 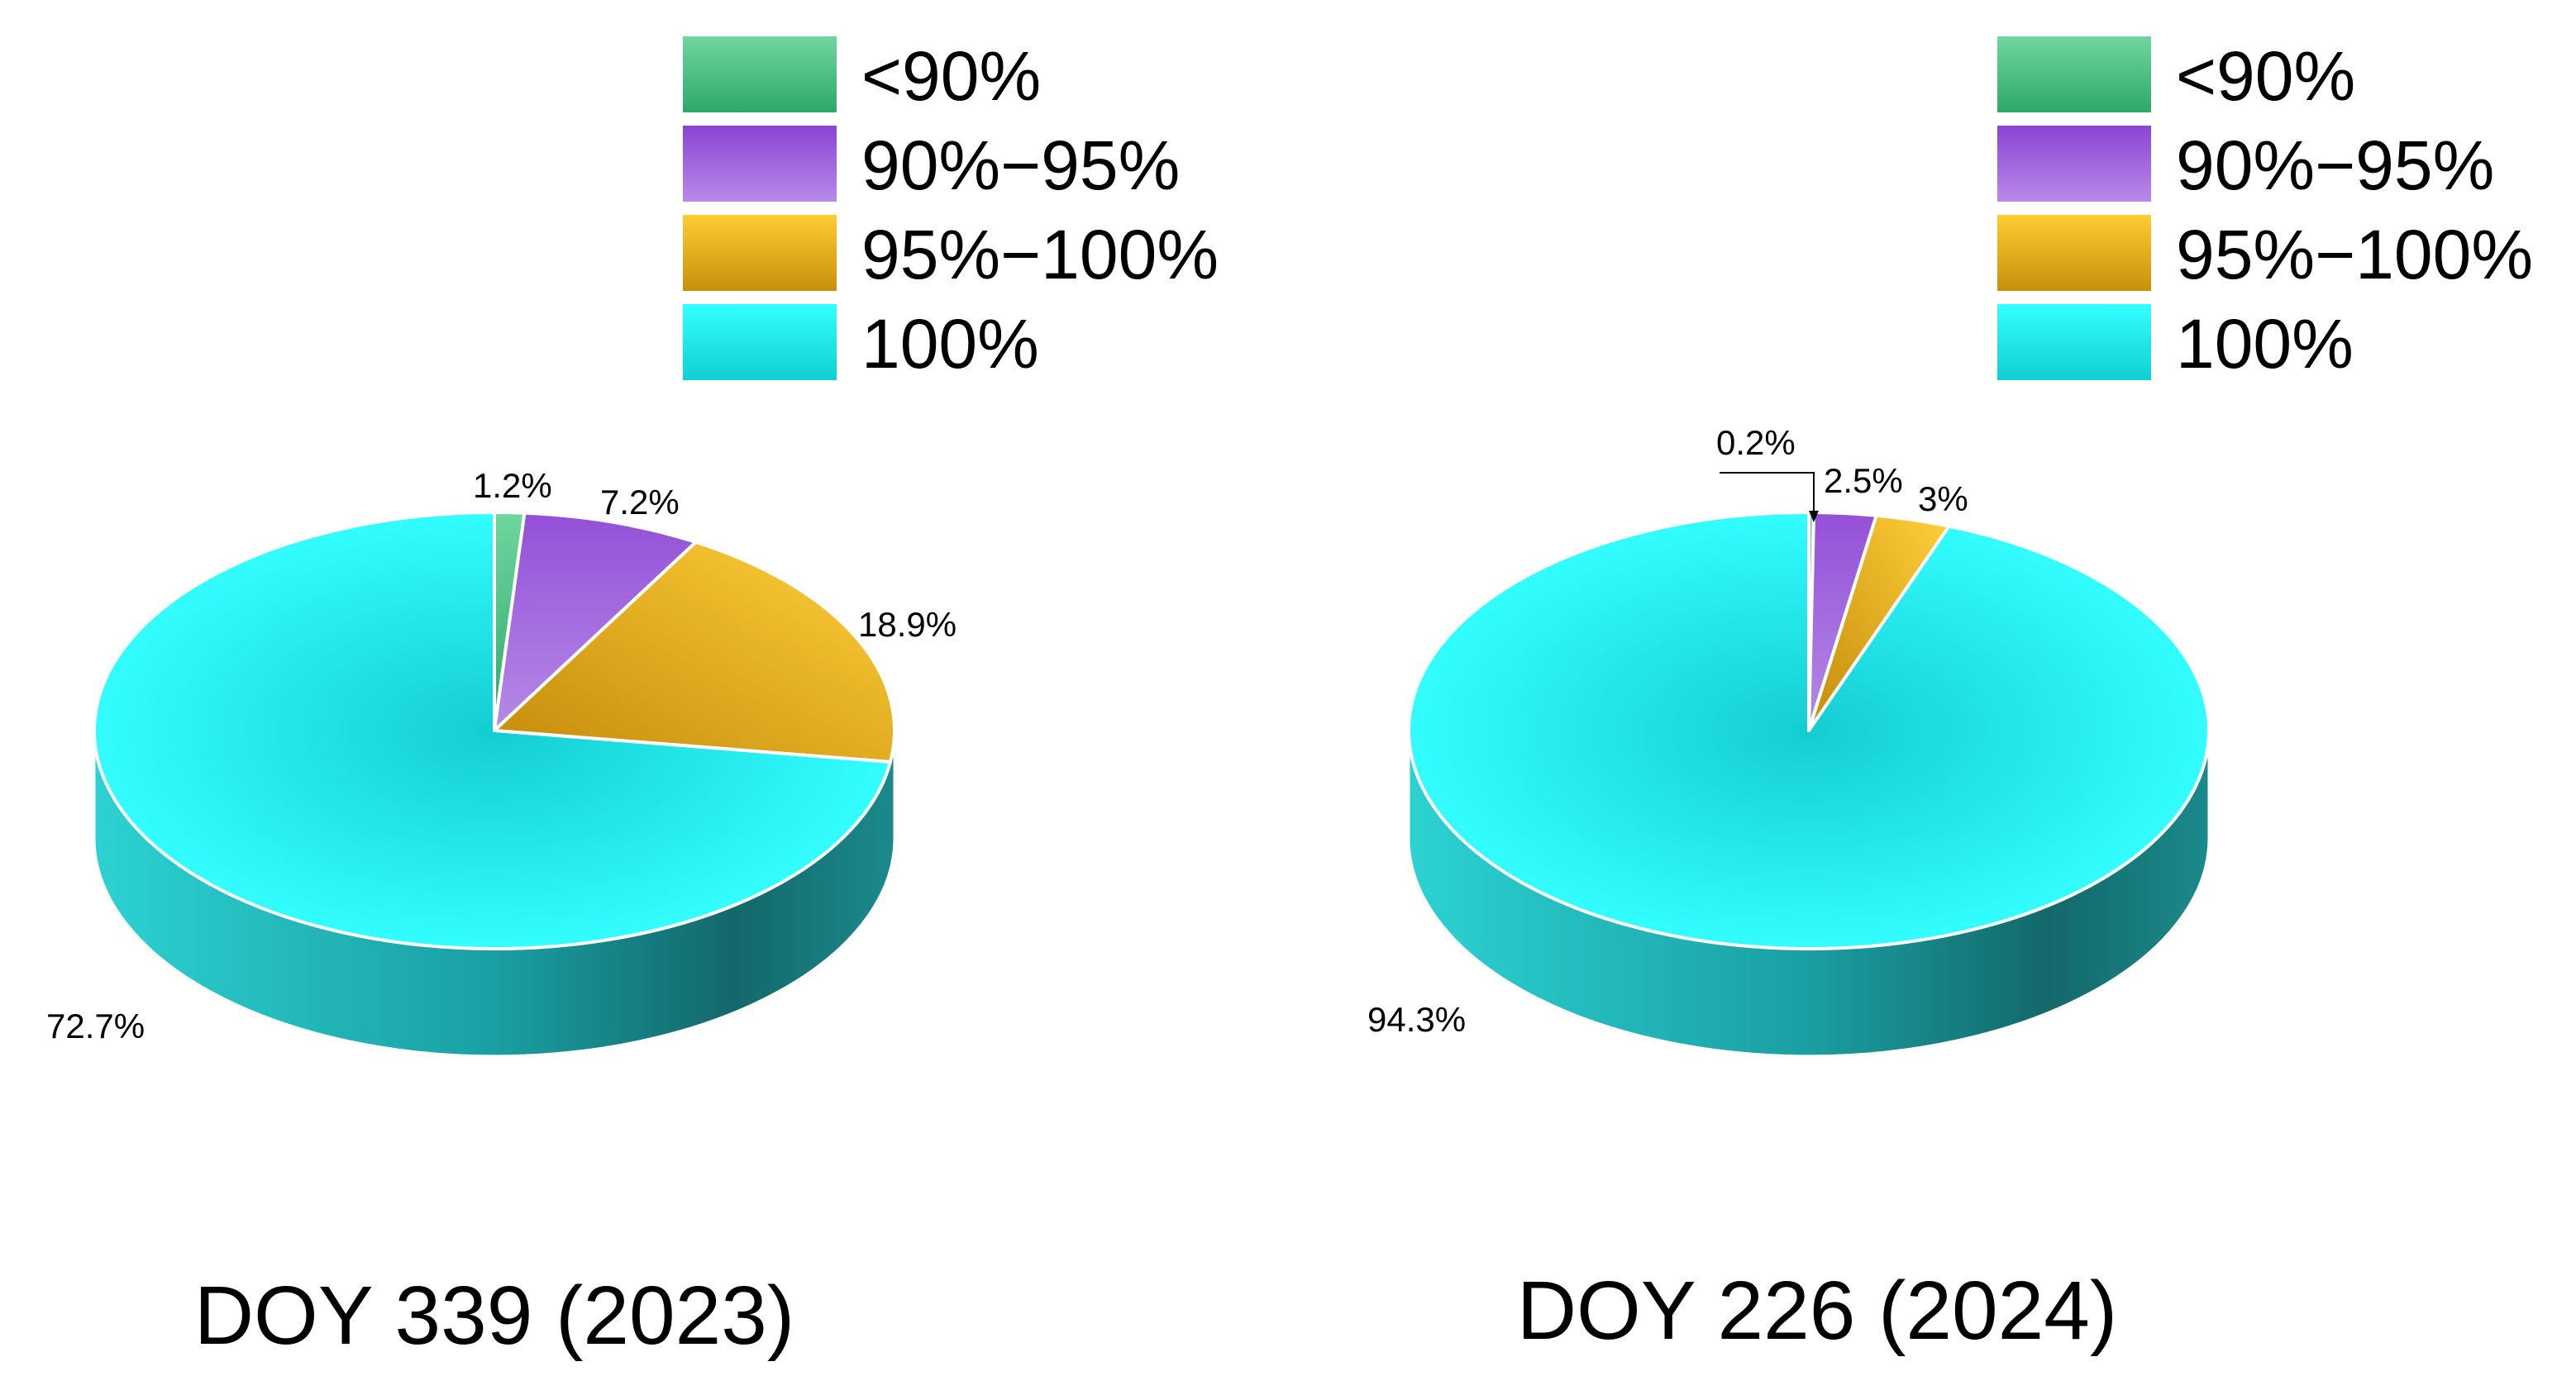 What do you see at coordinates (1416, 1019) in the screenshot?
I see `pie-value-label: 94.3%` at bounding box center [1416, 1019].